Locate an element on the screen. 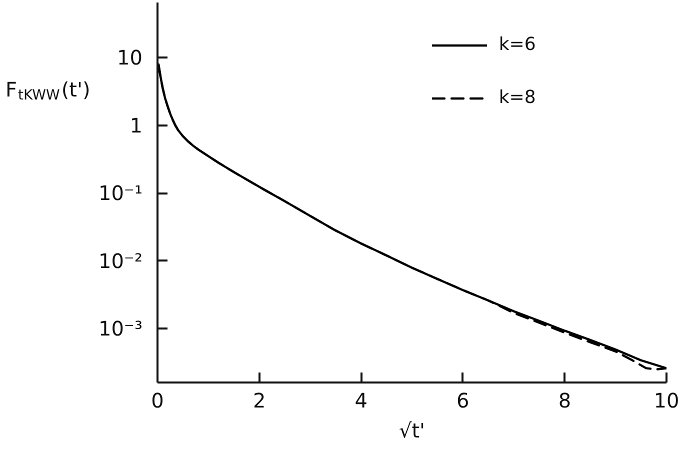 This screenshot has width=687, height=453. legend-label: k=6 is located at coordinates (517, 45).